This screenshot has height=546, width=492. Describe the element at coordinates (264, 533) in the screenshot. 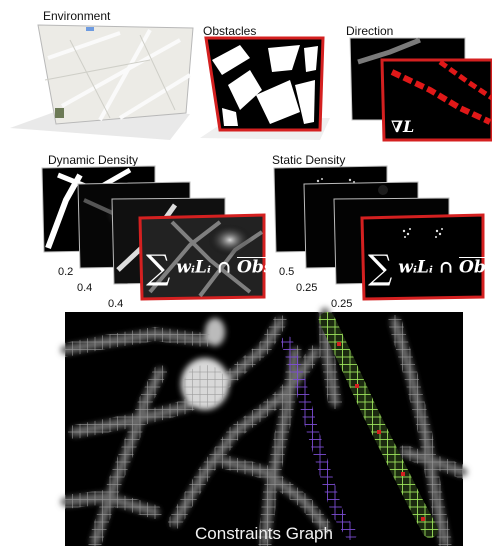

I see `constraints-graph-title: Constraints Graph` at that location.